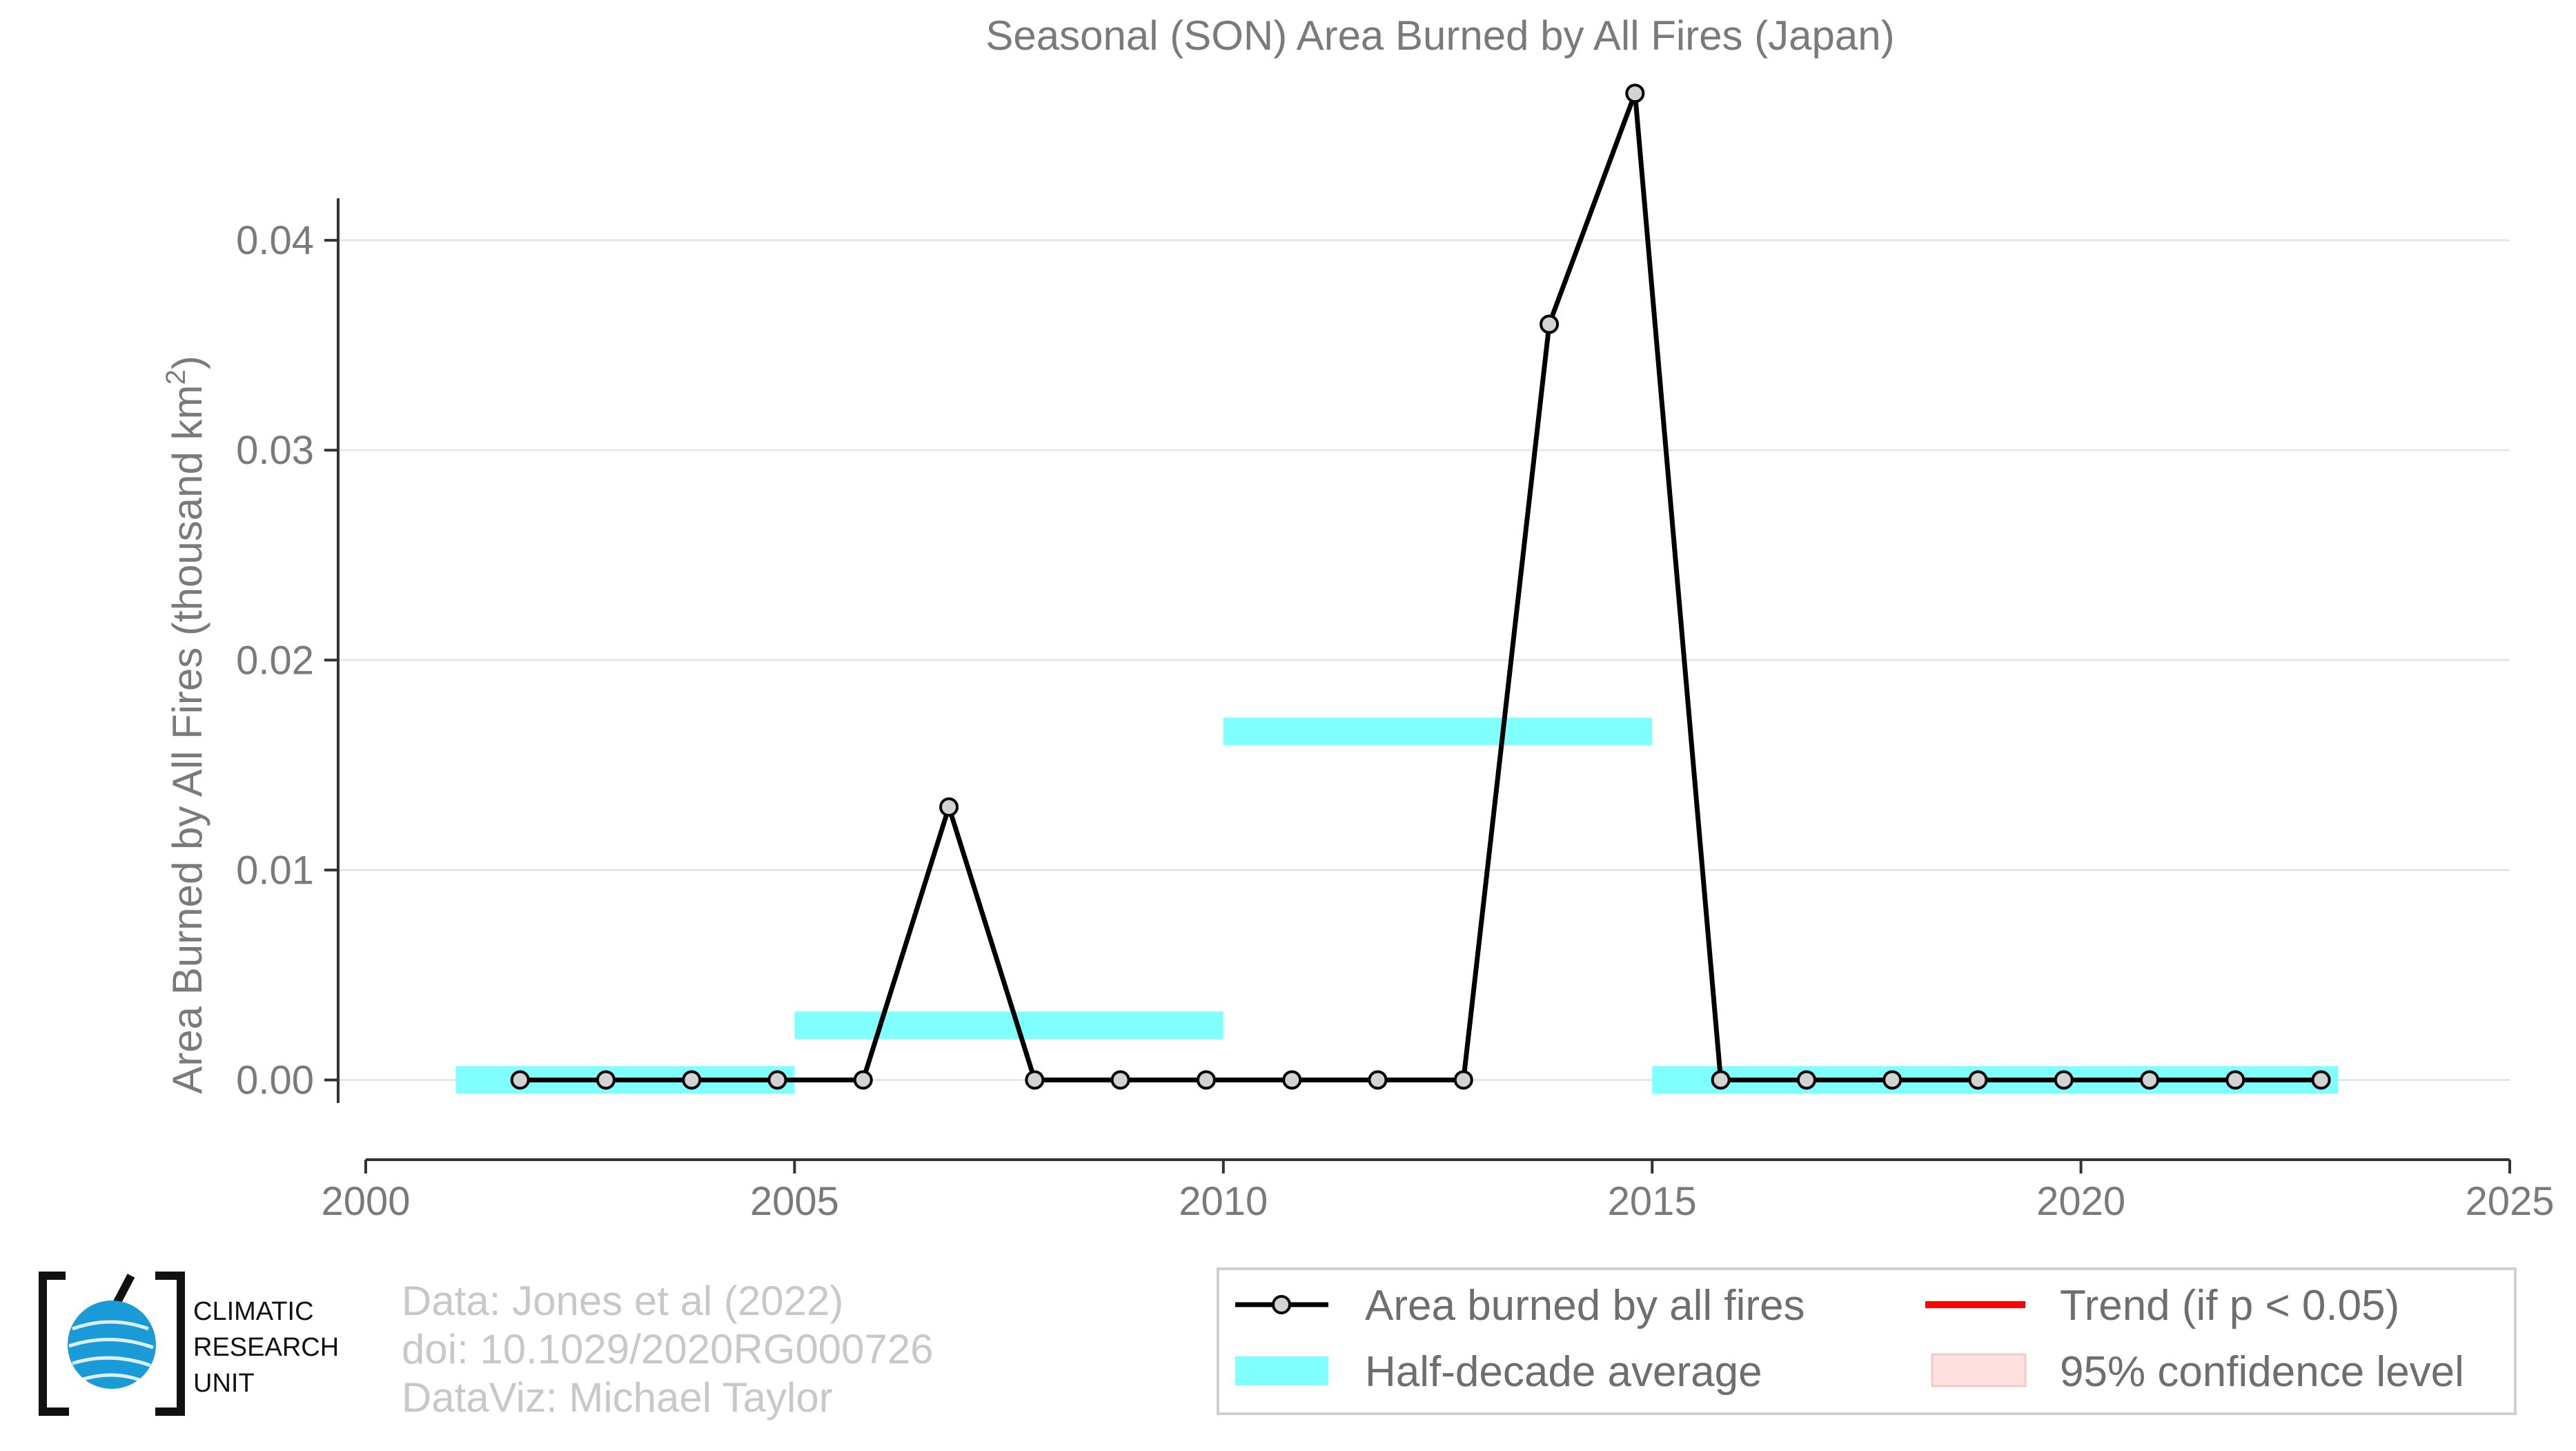 The height and width of the screenshot is (1451, 2576). I want to click on legend-ci-swatch, so click(1979, 1370).